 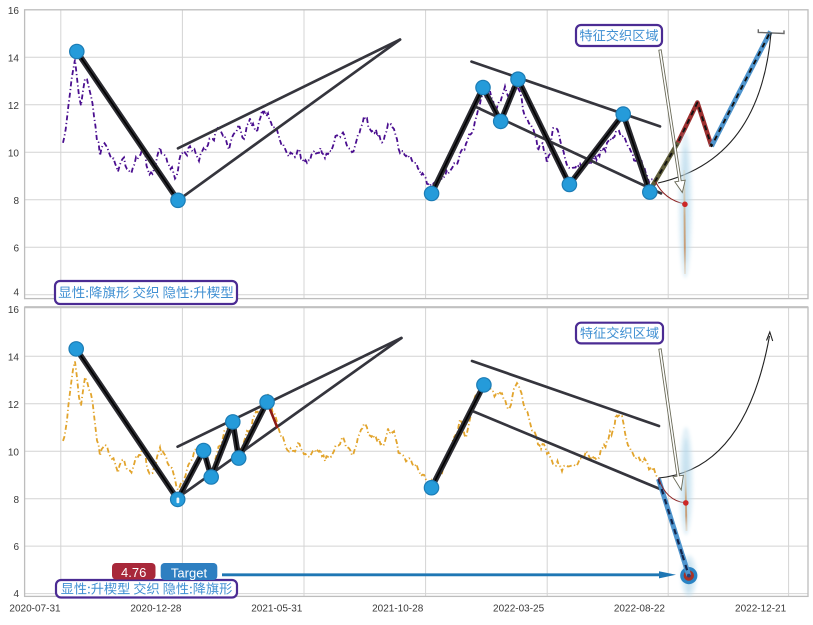 I want to click on svg-text: 2022-03-25, so click(x=519, y=609).